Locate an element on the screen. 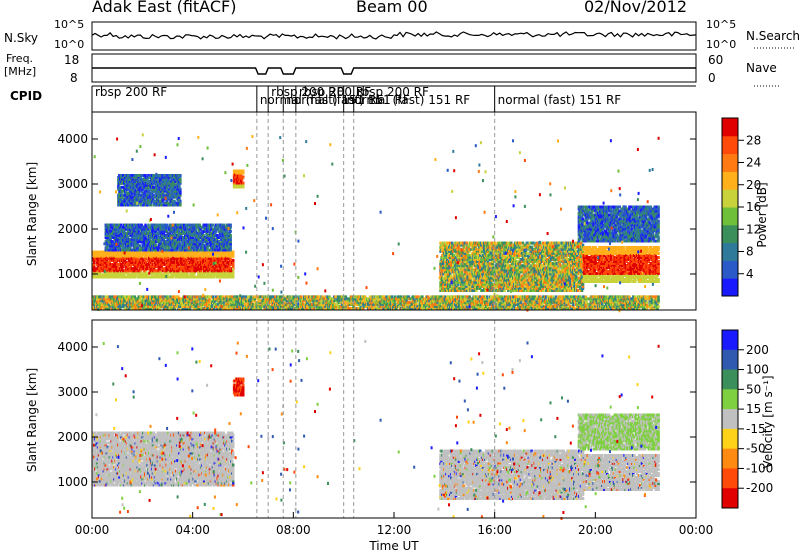 This screenshot has width=800, height=554. nave-label: Nave is located at coordinates (761, 68).